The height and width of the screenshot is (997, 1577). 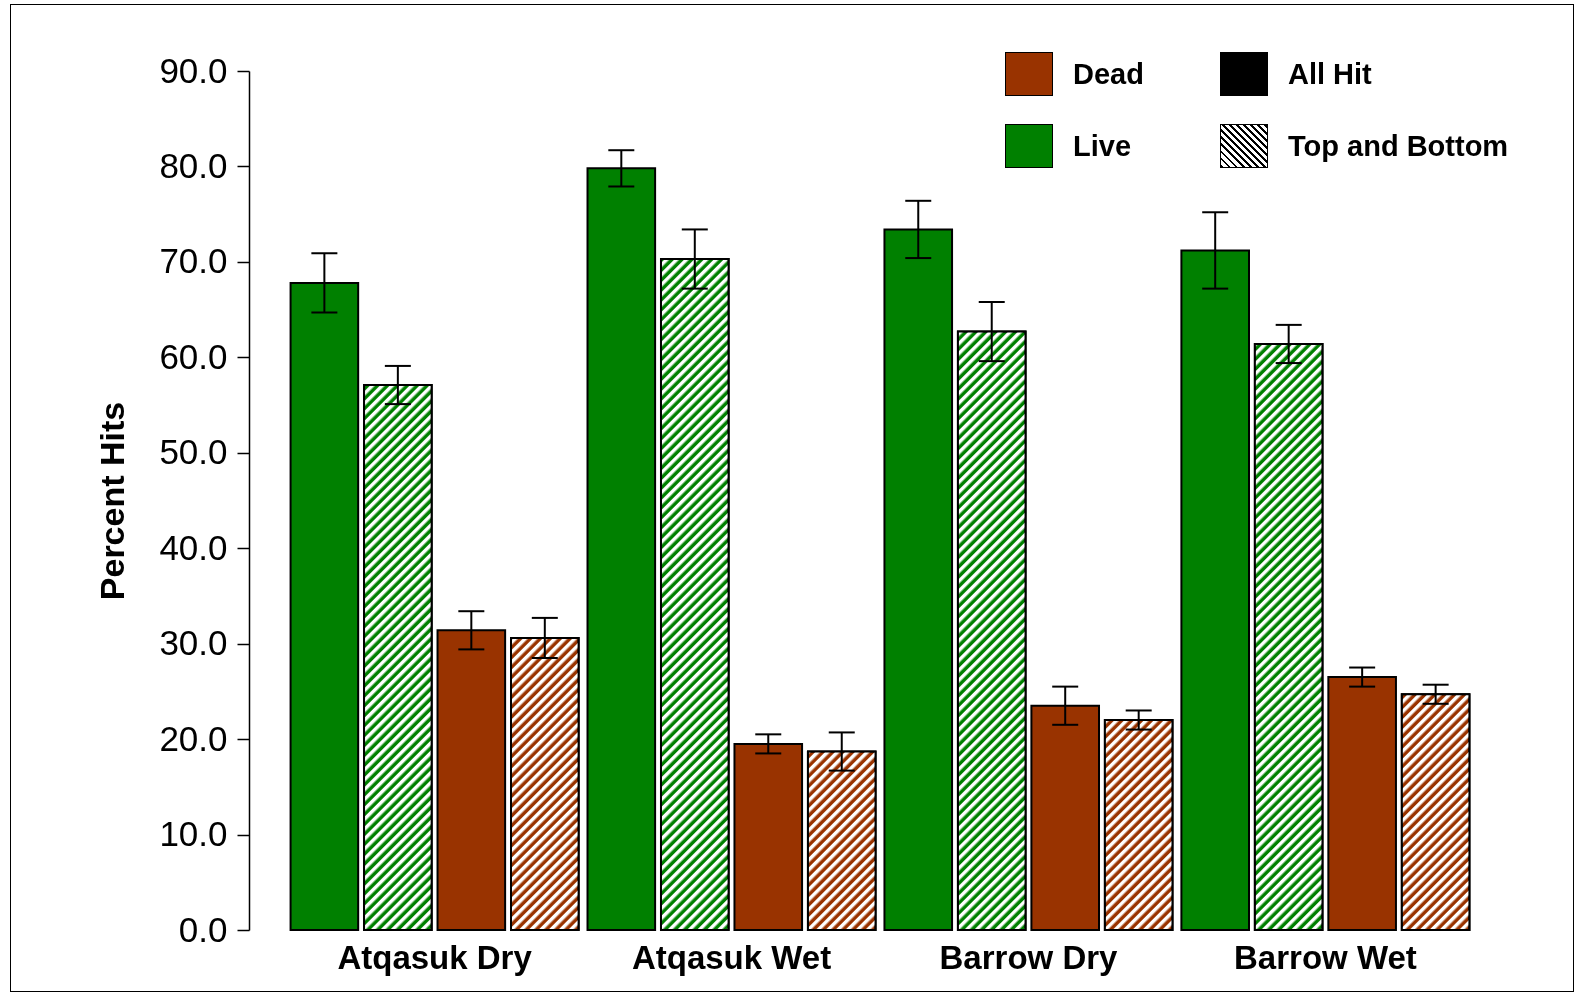 What do you see at coordinates (193, 643) in the screenshot?
I see `y-tick-label: 30.0` at bounding box center [193, 643].